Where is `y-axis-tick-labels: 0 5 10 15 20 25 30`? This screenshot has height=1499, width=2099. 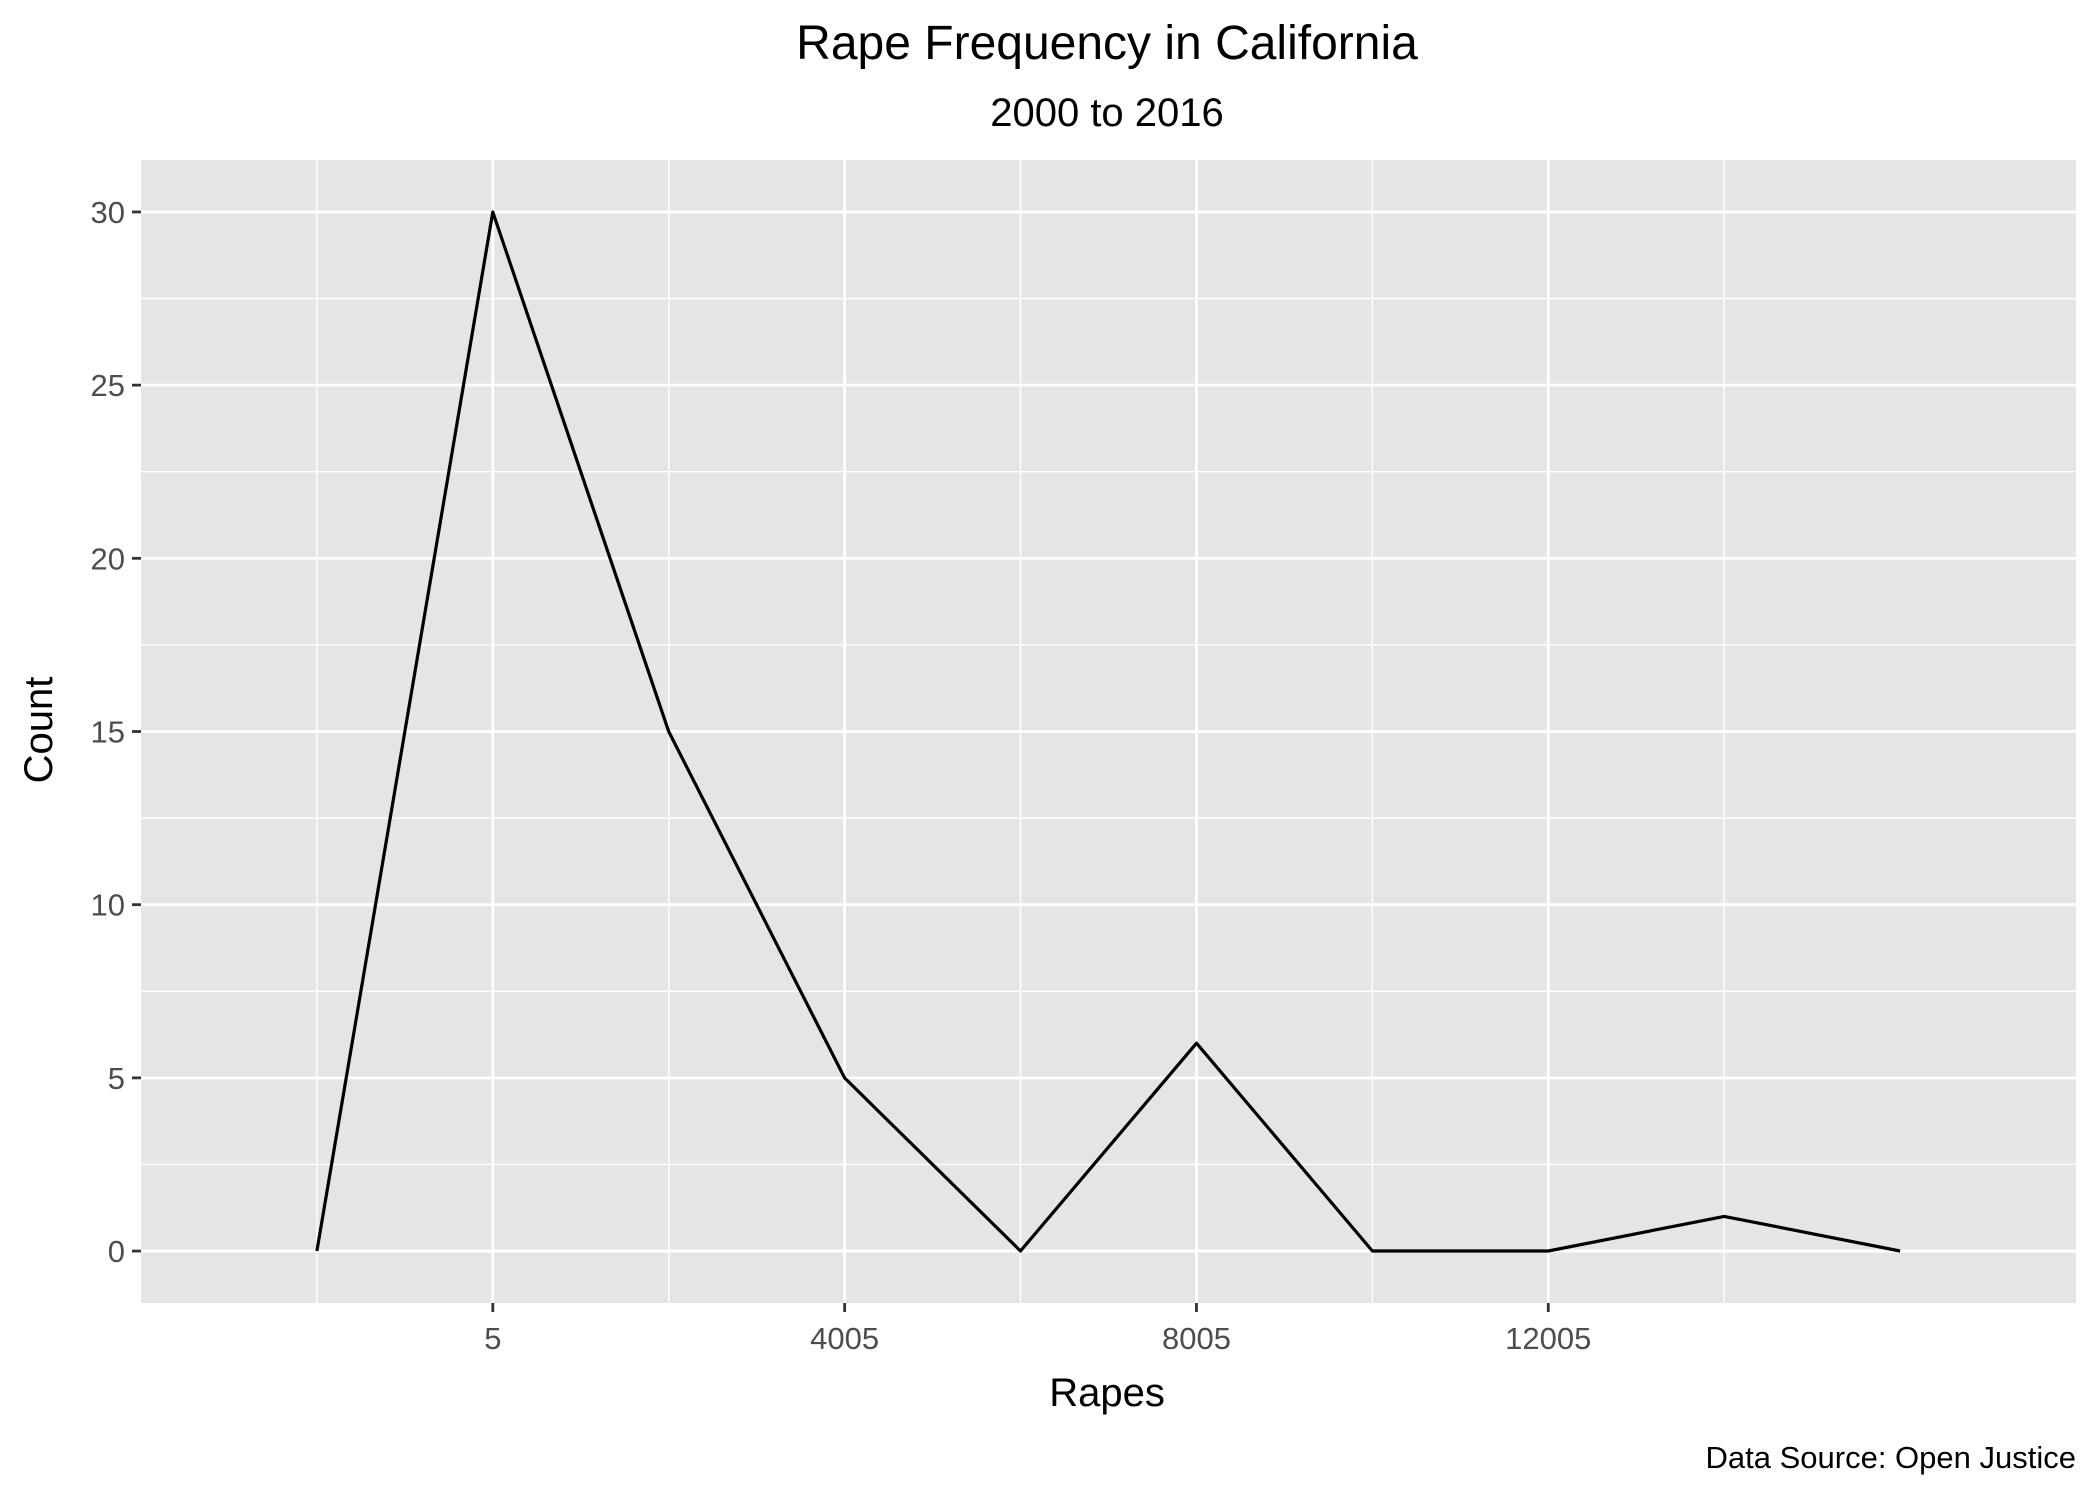 y-axis-tick-labels: 0 5 10 15 20 25 30 is located at coordinates (108, 732).